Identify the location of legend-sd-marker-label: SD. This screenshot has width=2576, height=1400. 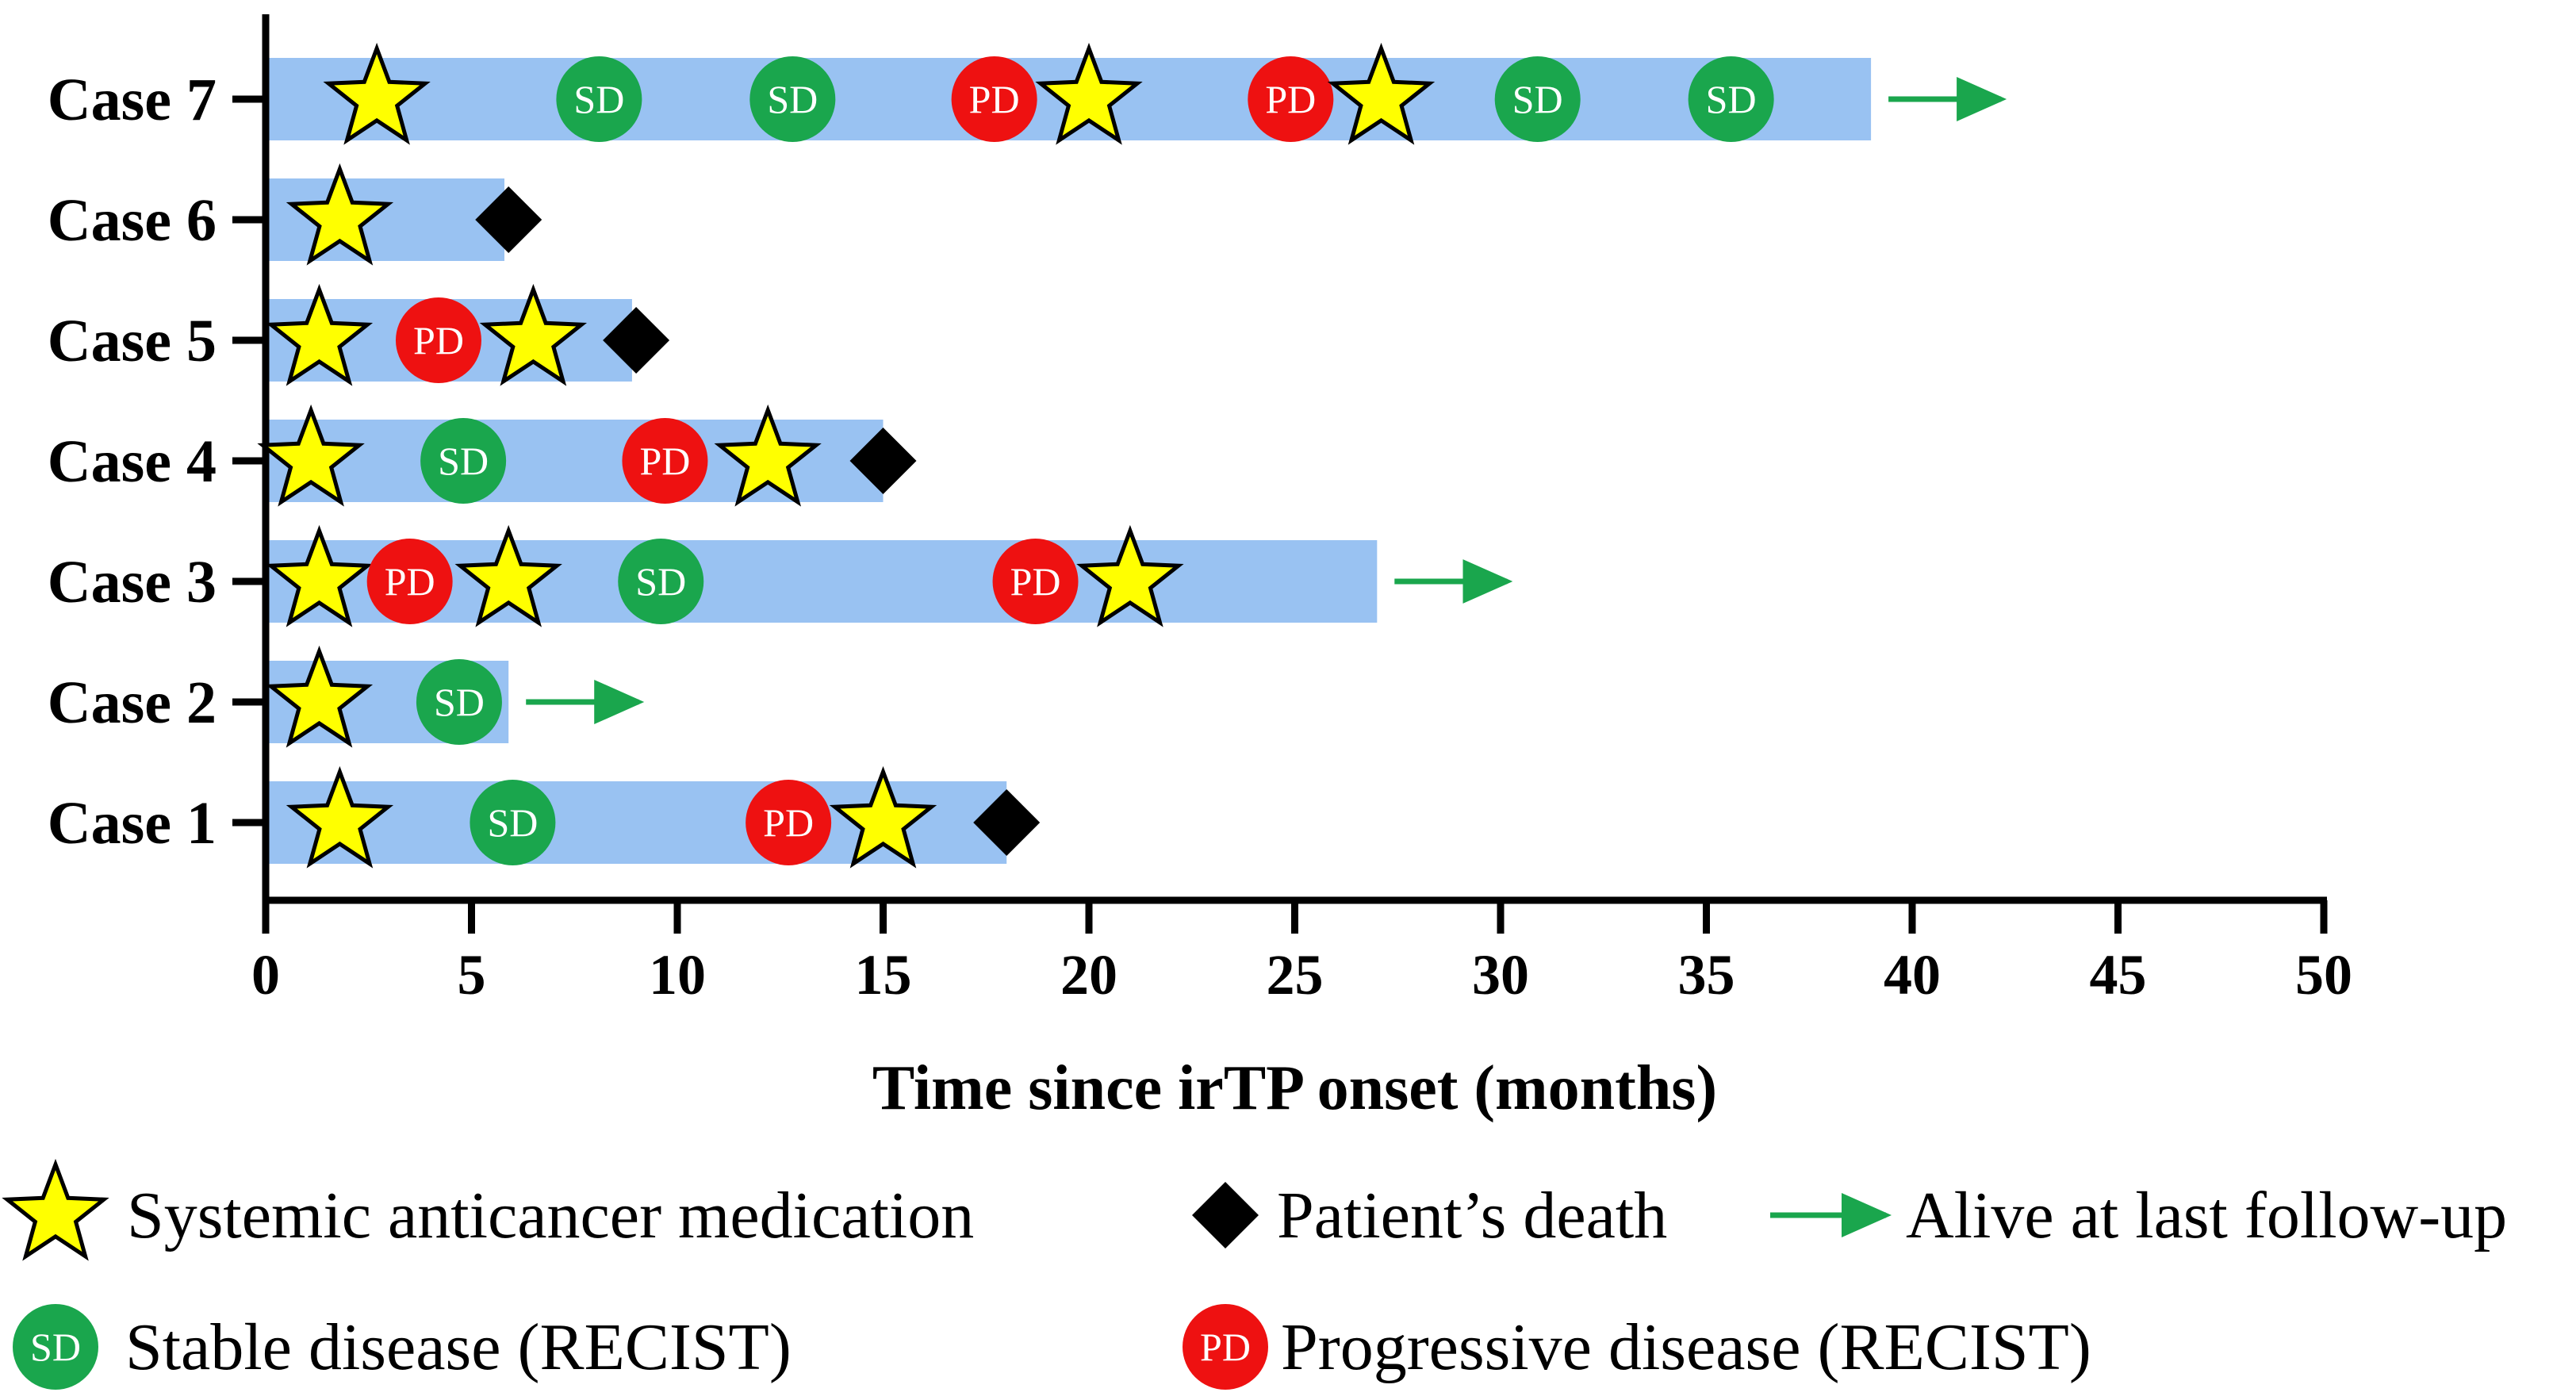
(55, 1347).